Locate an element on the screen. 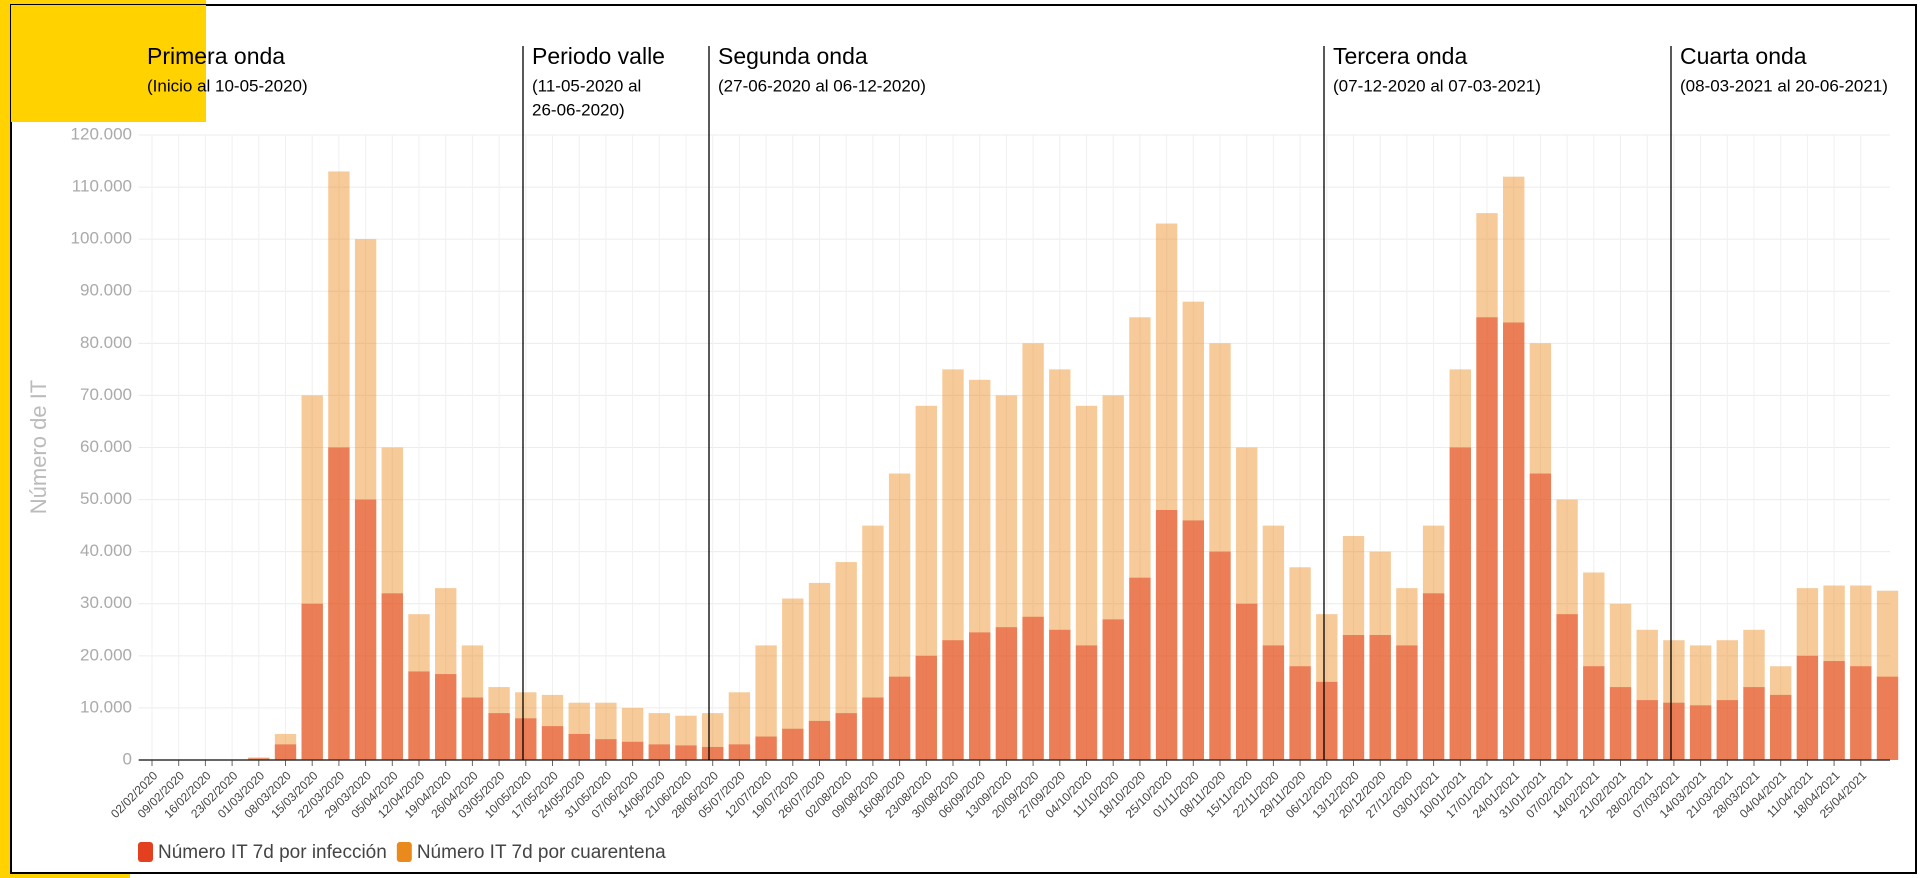 The height and width of the screenshot is (878, 1920). y-tick-label: 10.000 is located at coordinates (106, 706).